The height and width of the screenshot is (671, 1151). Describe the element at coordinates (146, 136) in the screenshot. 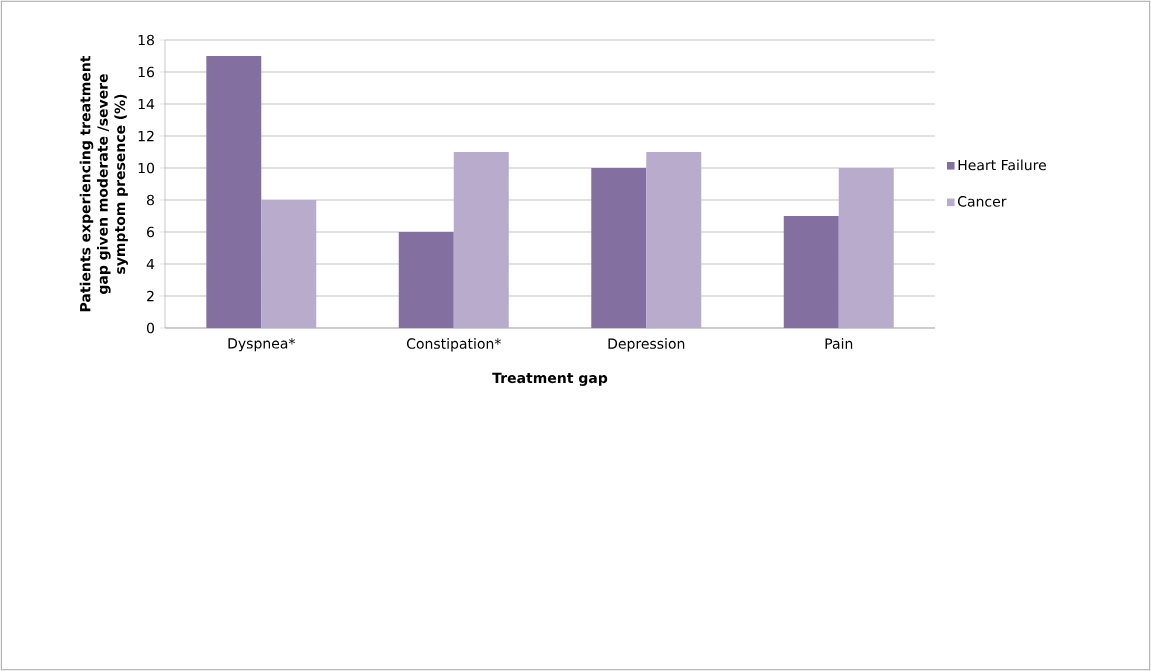

I see `y-tick-label: 12` at that location.